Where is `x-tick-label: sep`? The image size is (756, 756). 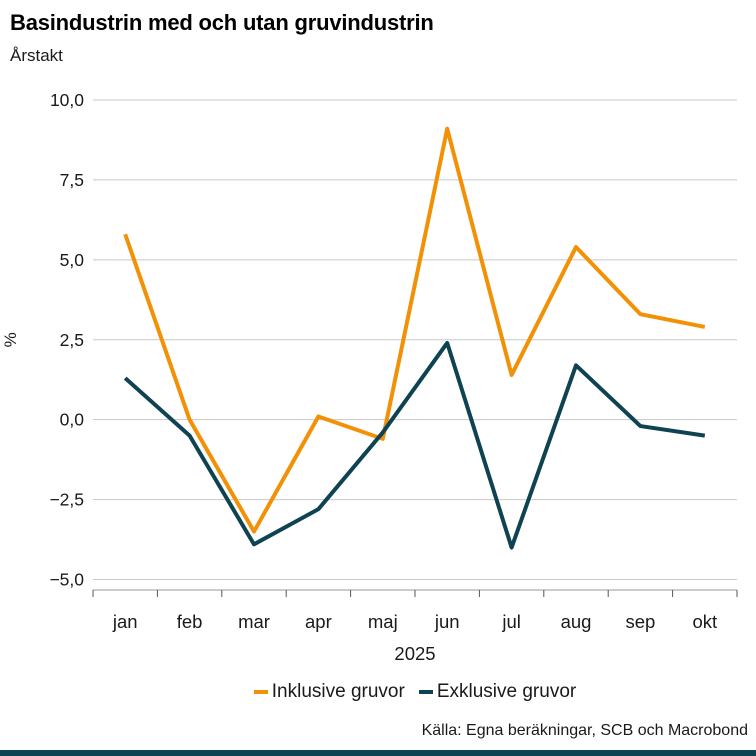
x-tick-label: sep is located at coordinates (640, 621).